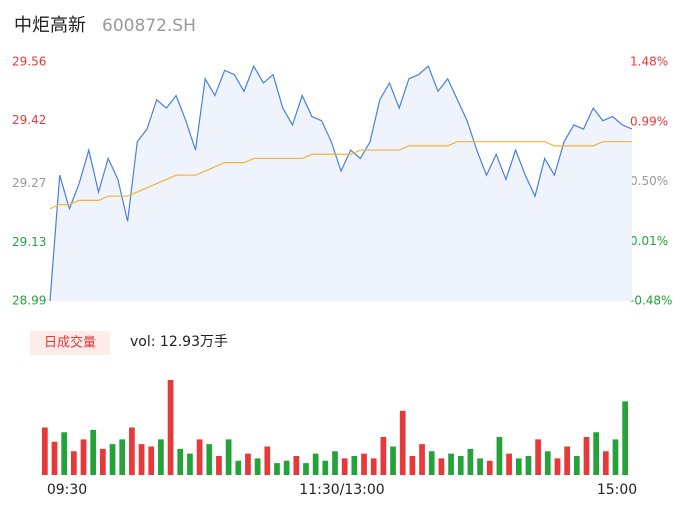  Describe the element at coordinates (29, 301) in the screenshot. I see `y-tick-label: 28.99` at that location.